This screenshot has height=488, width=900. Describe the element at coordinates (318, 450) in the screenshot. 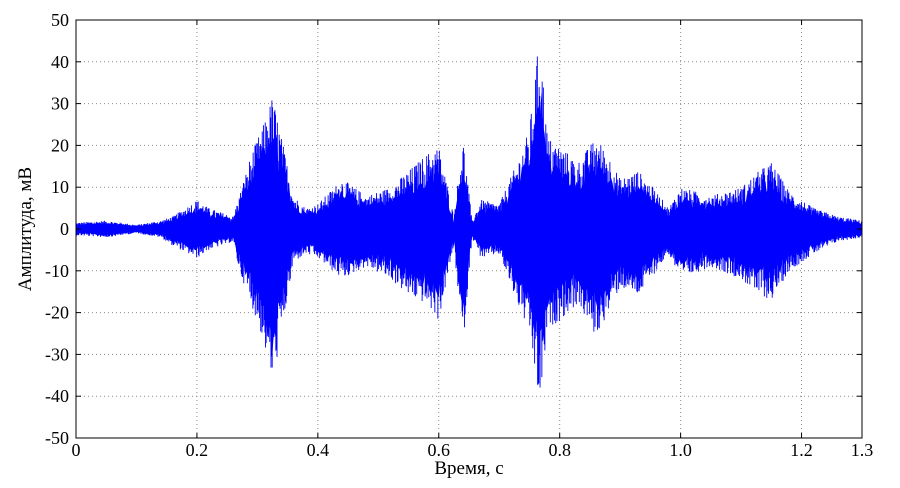

I see `x-tick-label: 0.4` at that location.